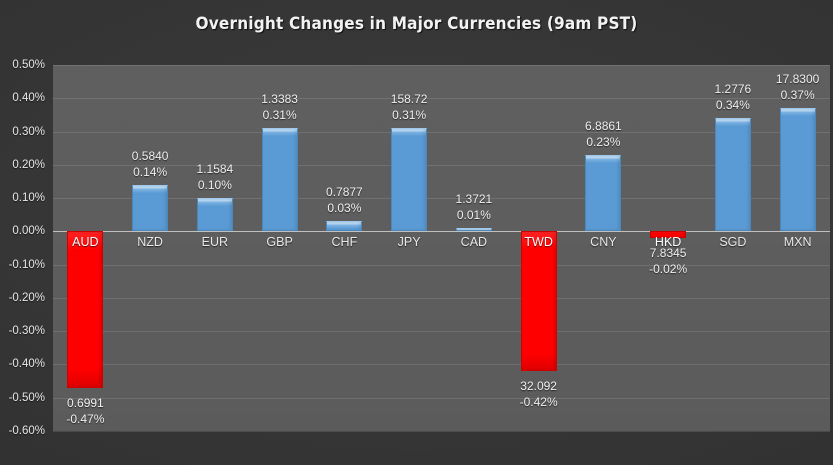  Describe the element at coordinates (732, 175) in the screenshot. I see `bar-sgd` at that location.